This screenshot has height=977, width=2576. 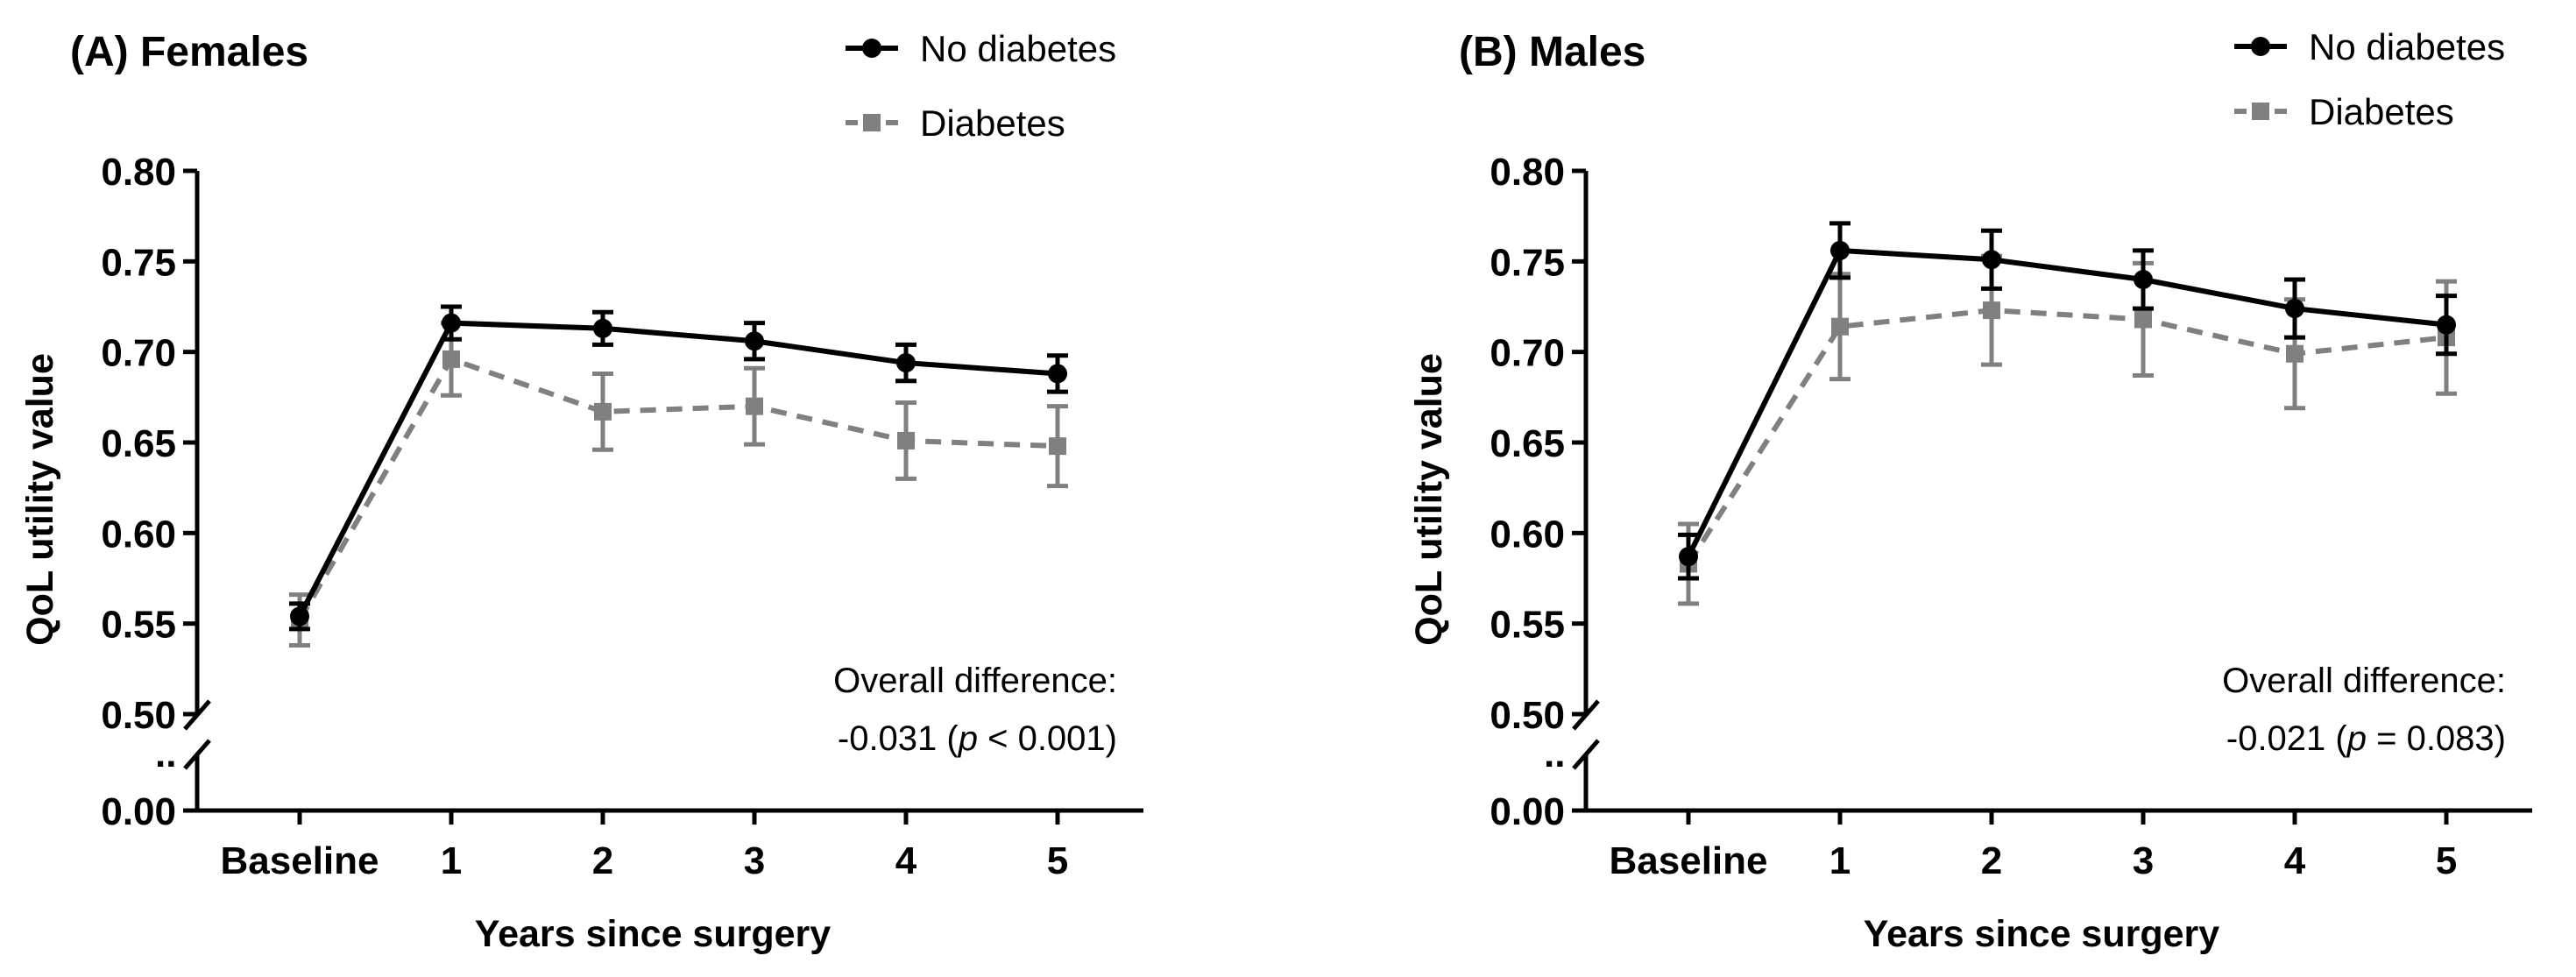 I want to click on annotation-line2: -0.031 (p < 0.001), so click(x=977, y=738).